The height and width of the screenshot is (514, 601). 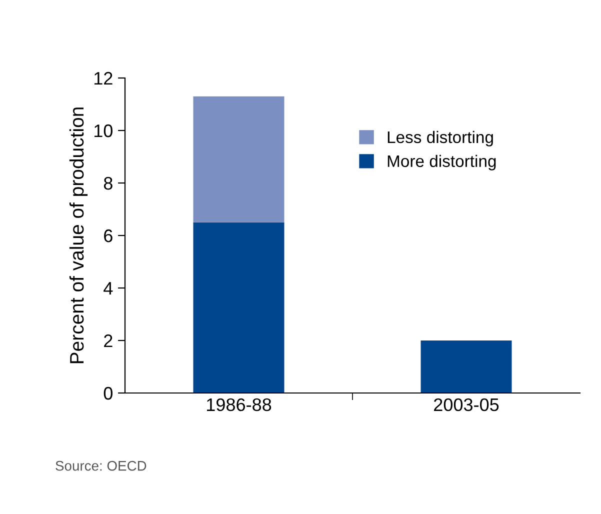 I want to click on y-tick-label: 8, so click(x=108, y=183).